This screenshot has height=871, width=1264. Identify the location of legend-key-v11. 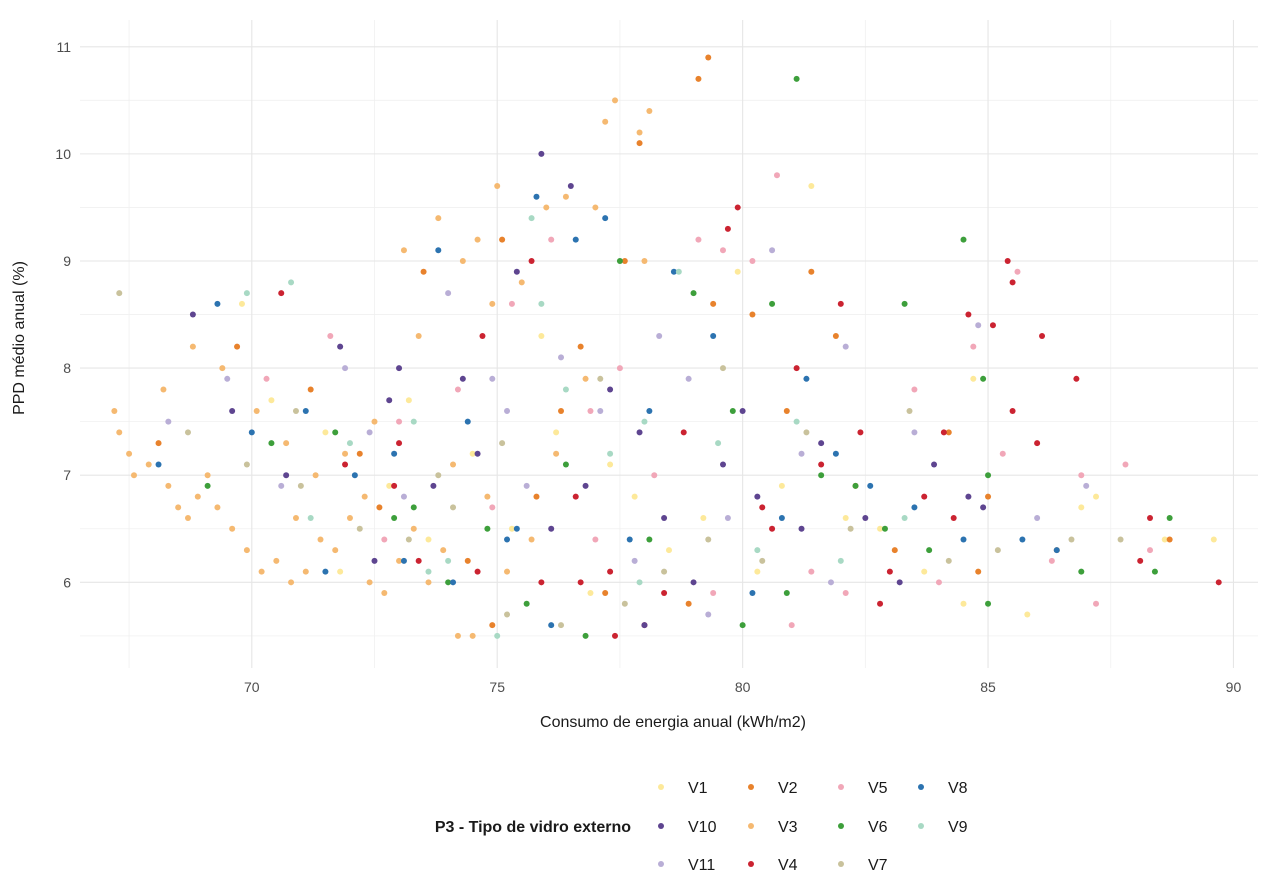
(661, 864).